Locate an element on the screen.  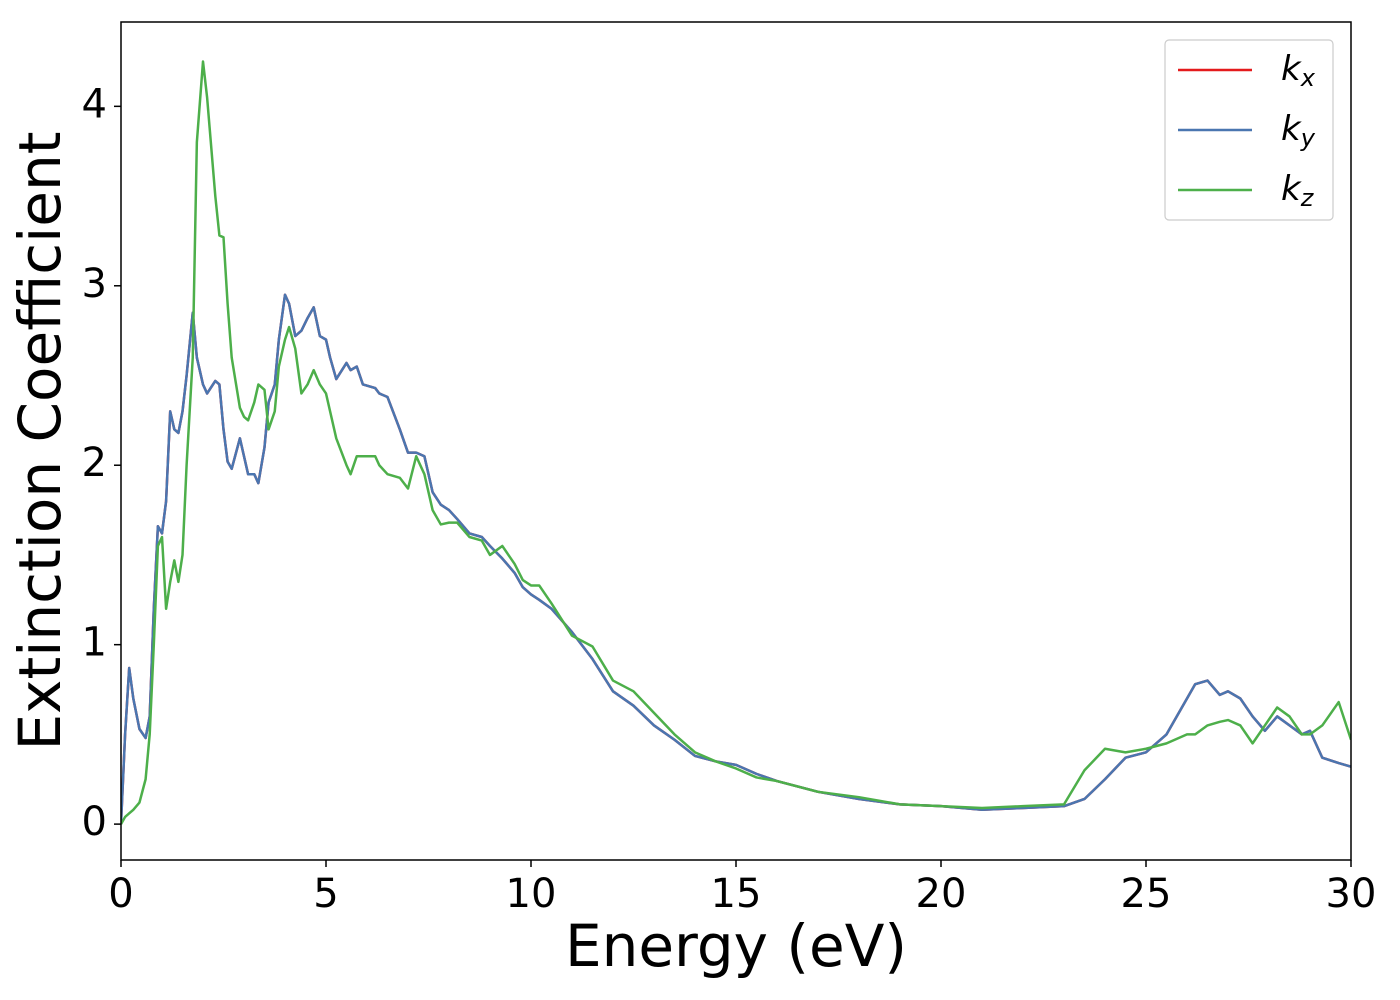
y-tick-label: 1 is located at coordinates (94, 643).